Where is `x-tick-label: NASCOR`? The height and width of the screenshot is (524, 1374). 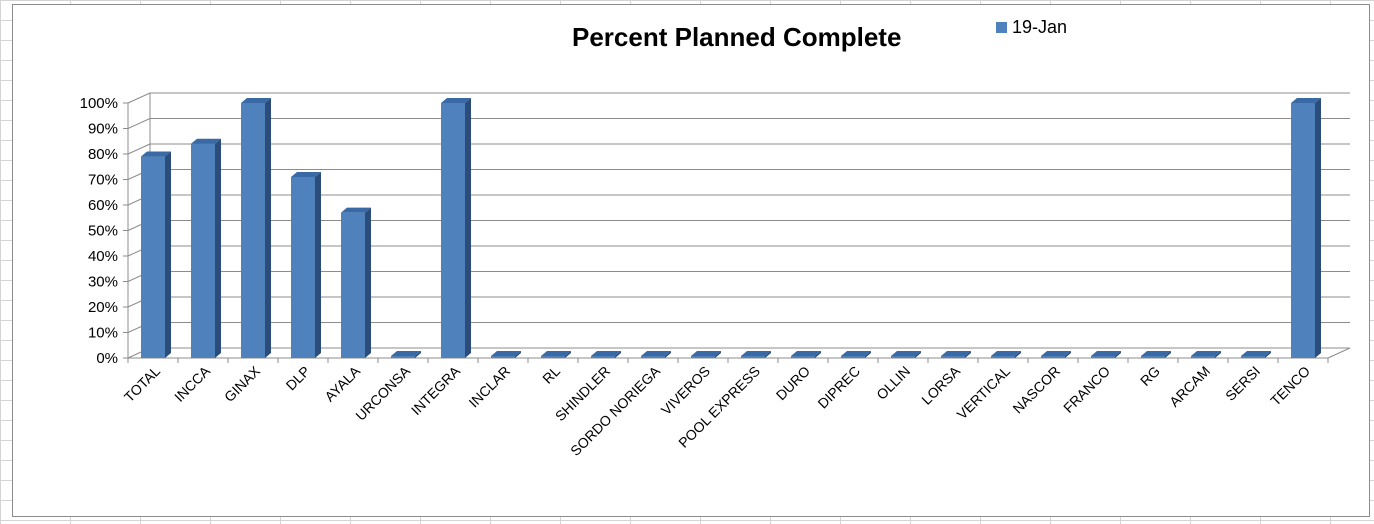
x-tick-label: NASCOR is located at coordinates (1036, 390).